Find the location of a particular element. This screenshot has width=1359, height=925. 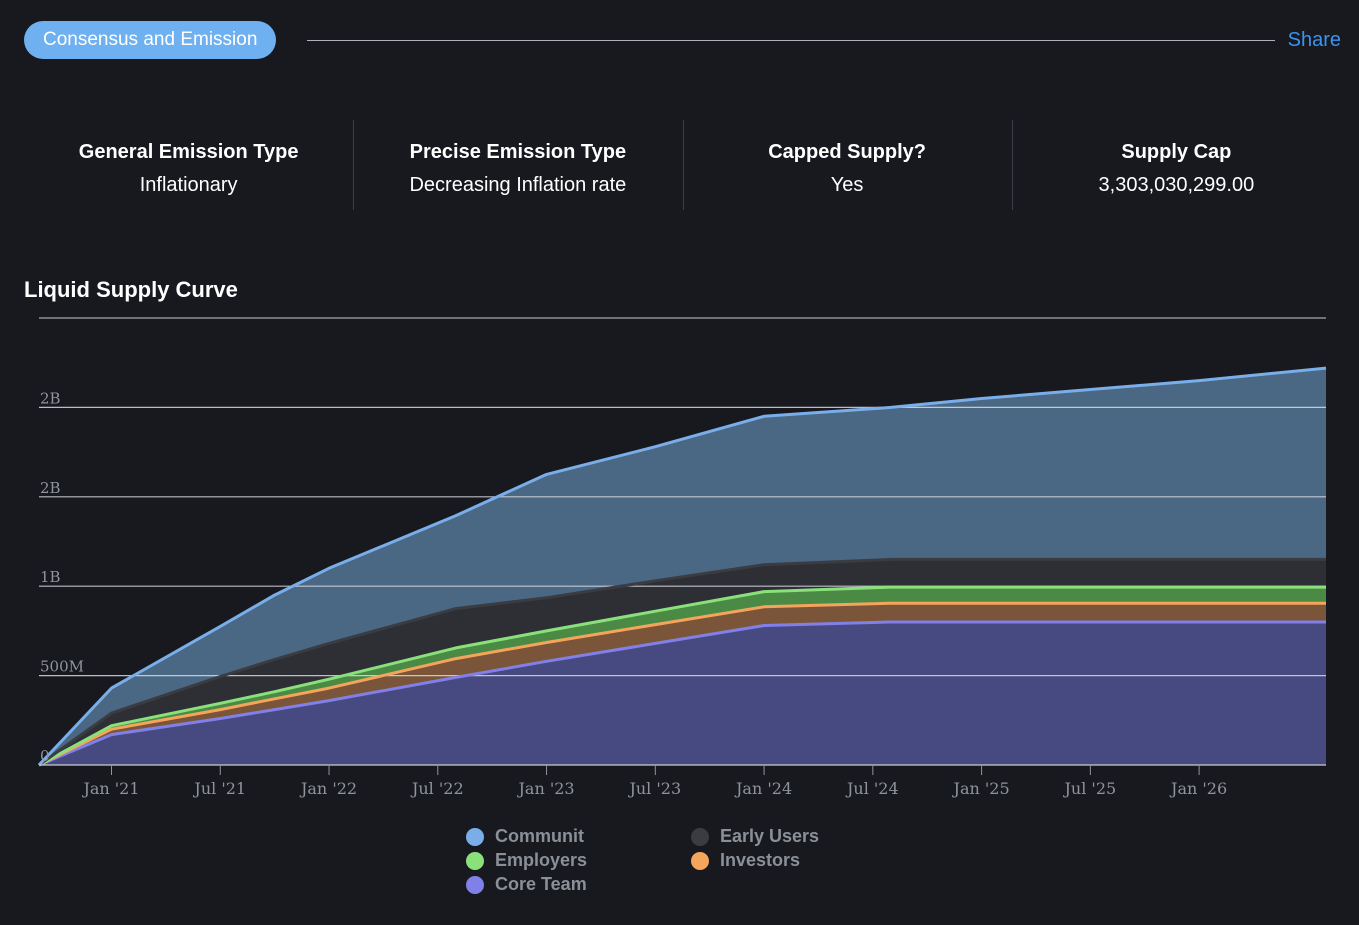

stat-value: Yes is located at coordinates (847, 185).